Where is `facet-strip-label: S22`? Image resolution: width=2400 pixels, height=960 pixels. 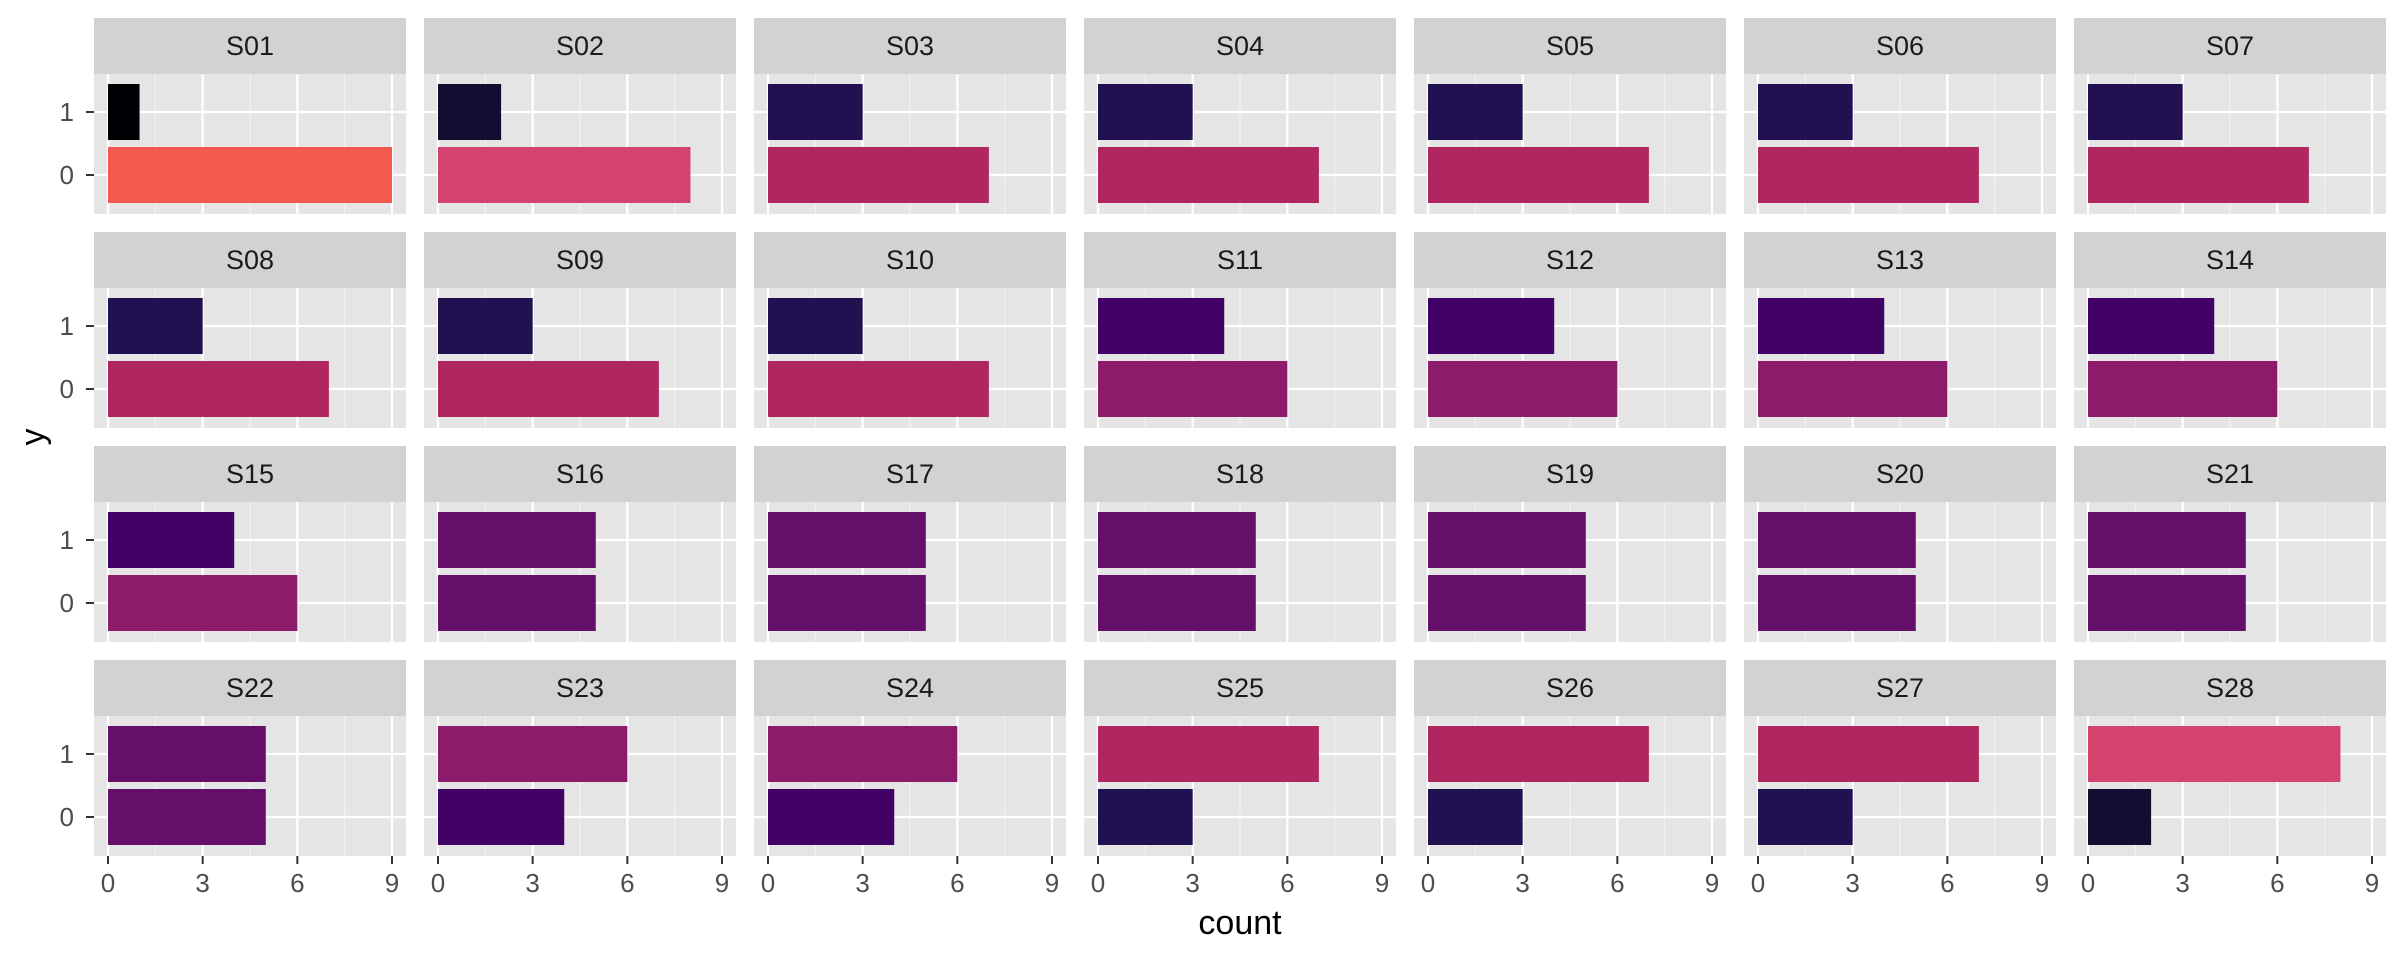
facet-strip-label: S22 is located at coordinates (250, 688).